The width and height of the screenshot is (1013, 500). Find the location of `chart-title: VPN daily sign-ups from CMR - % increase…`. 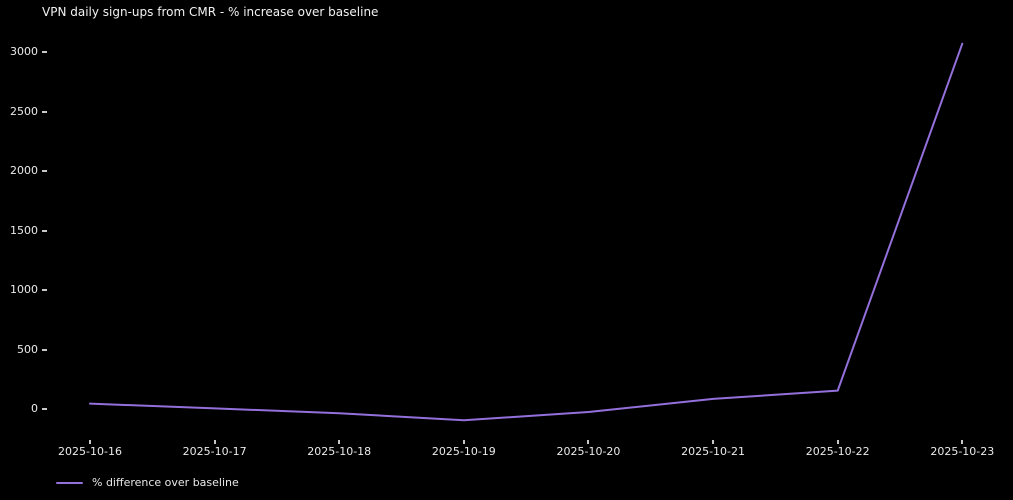

chart-title: VPN daily sign-ups from CMR - % increase… is located at coordinates (210, 12).